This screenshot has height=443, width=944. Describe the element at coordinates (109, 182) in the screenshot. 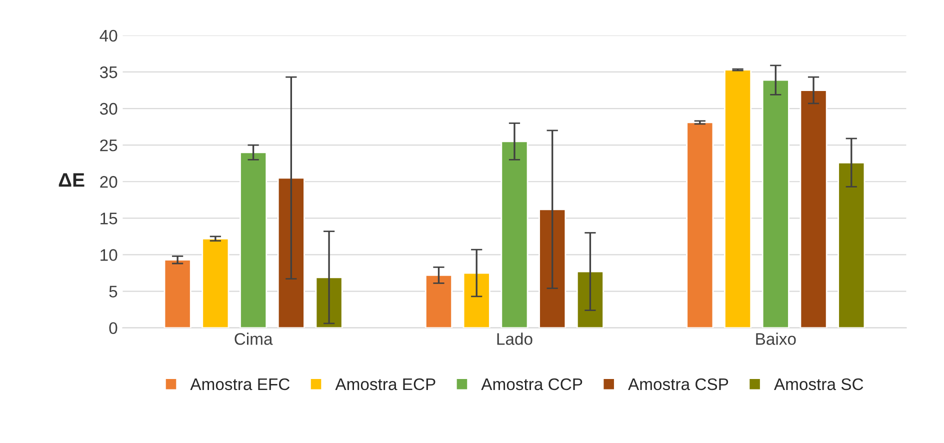

I see `y-tick-label: 20` at that location.